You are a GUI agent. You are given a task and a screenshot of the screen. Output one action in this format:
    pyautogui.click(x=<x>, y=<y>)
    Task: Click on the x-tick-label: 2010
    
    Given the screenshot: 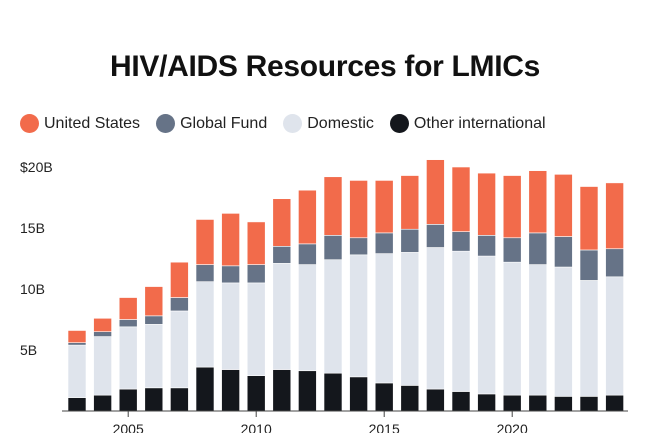 What is the action you would take?
    pyautogui.click(x=256, y=427)
    